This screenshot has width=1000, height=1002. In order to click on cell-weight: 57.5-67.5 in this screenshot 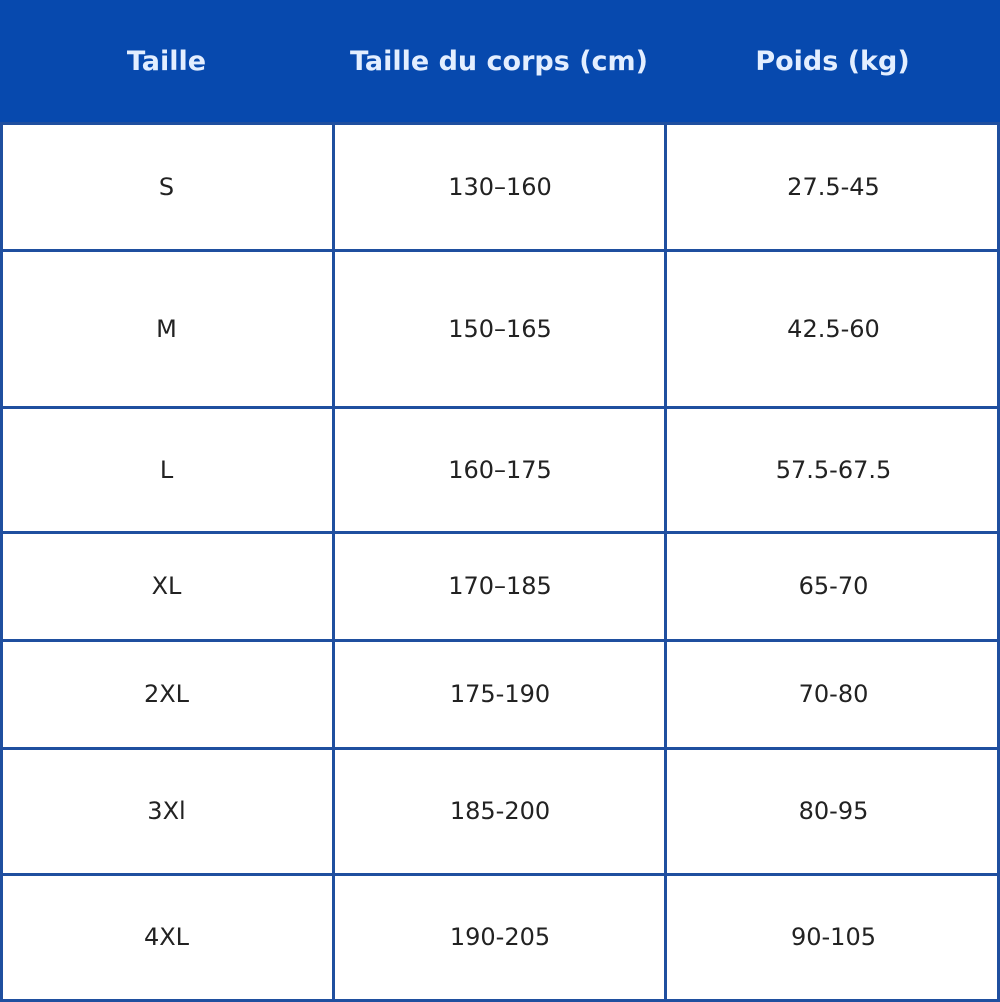, I will do `click(833, 469)`.